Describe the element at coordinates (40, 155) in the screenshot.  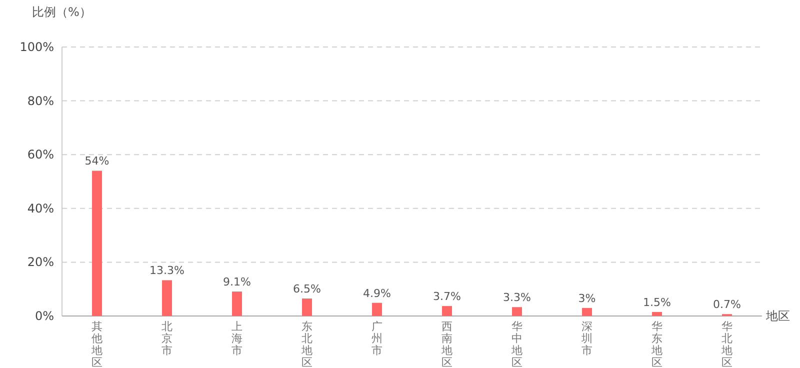
I see `y-tick-label: 60%` at that location.